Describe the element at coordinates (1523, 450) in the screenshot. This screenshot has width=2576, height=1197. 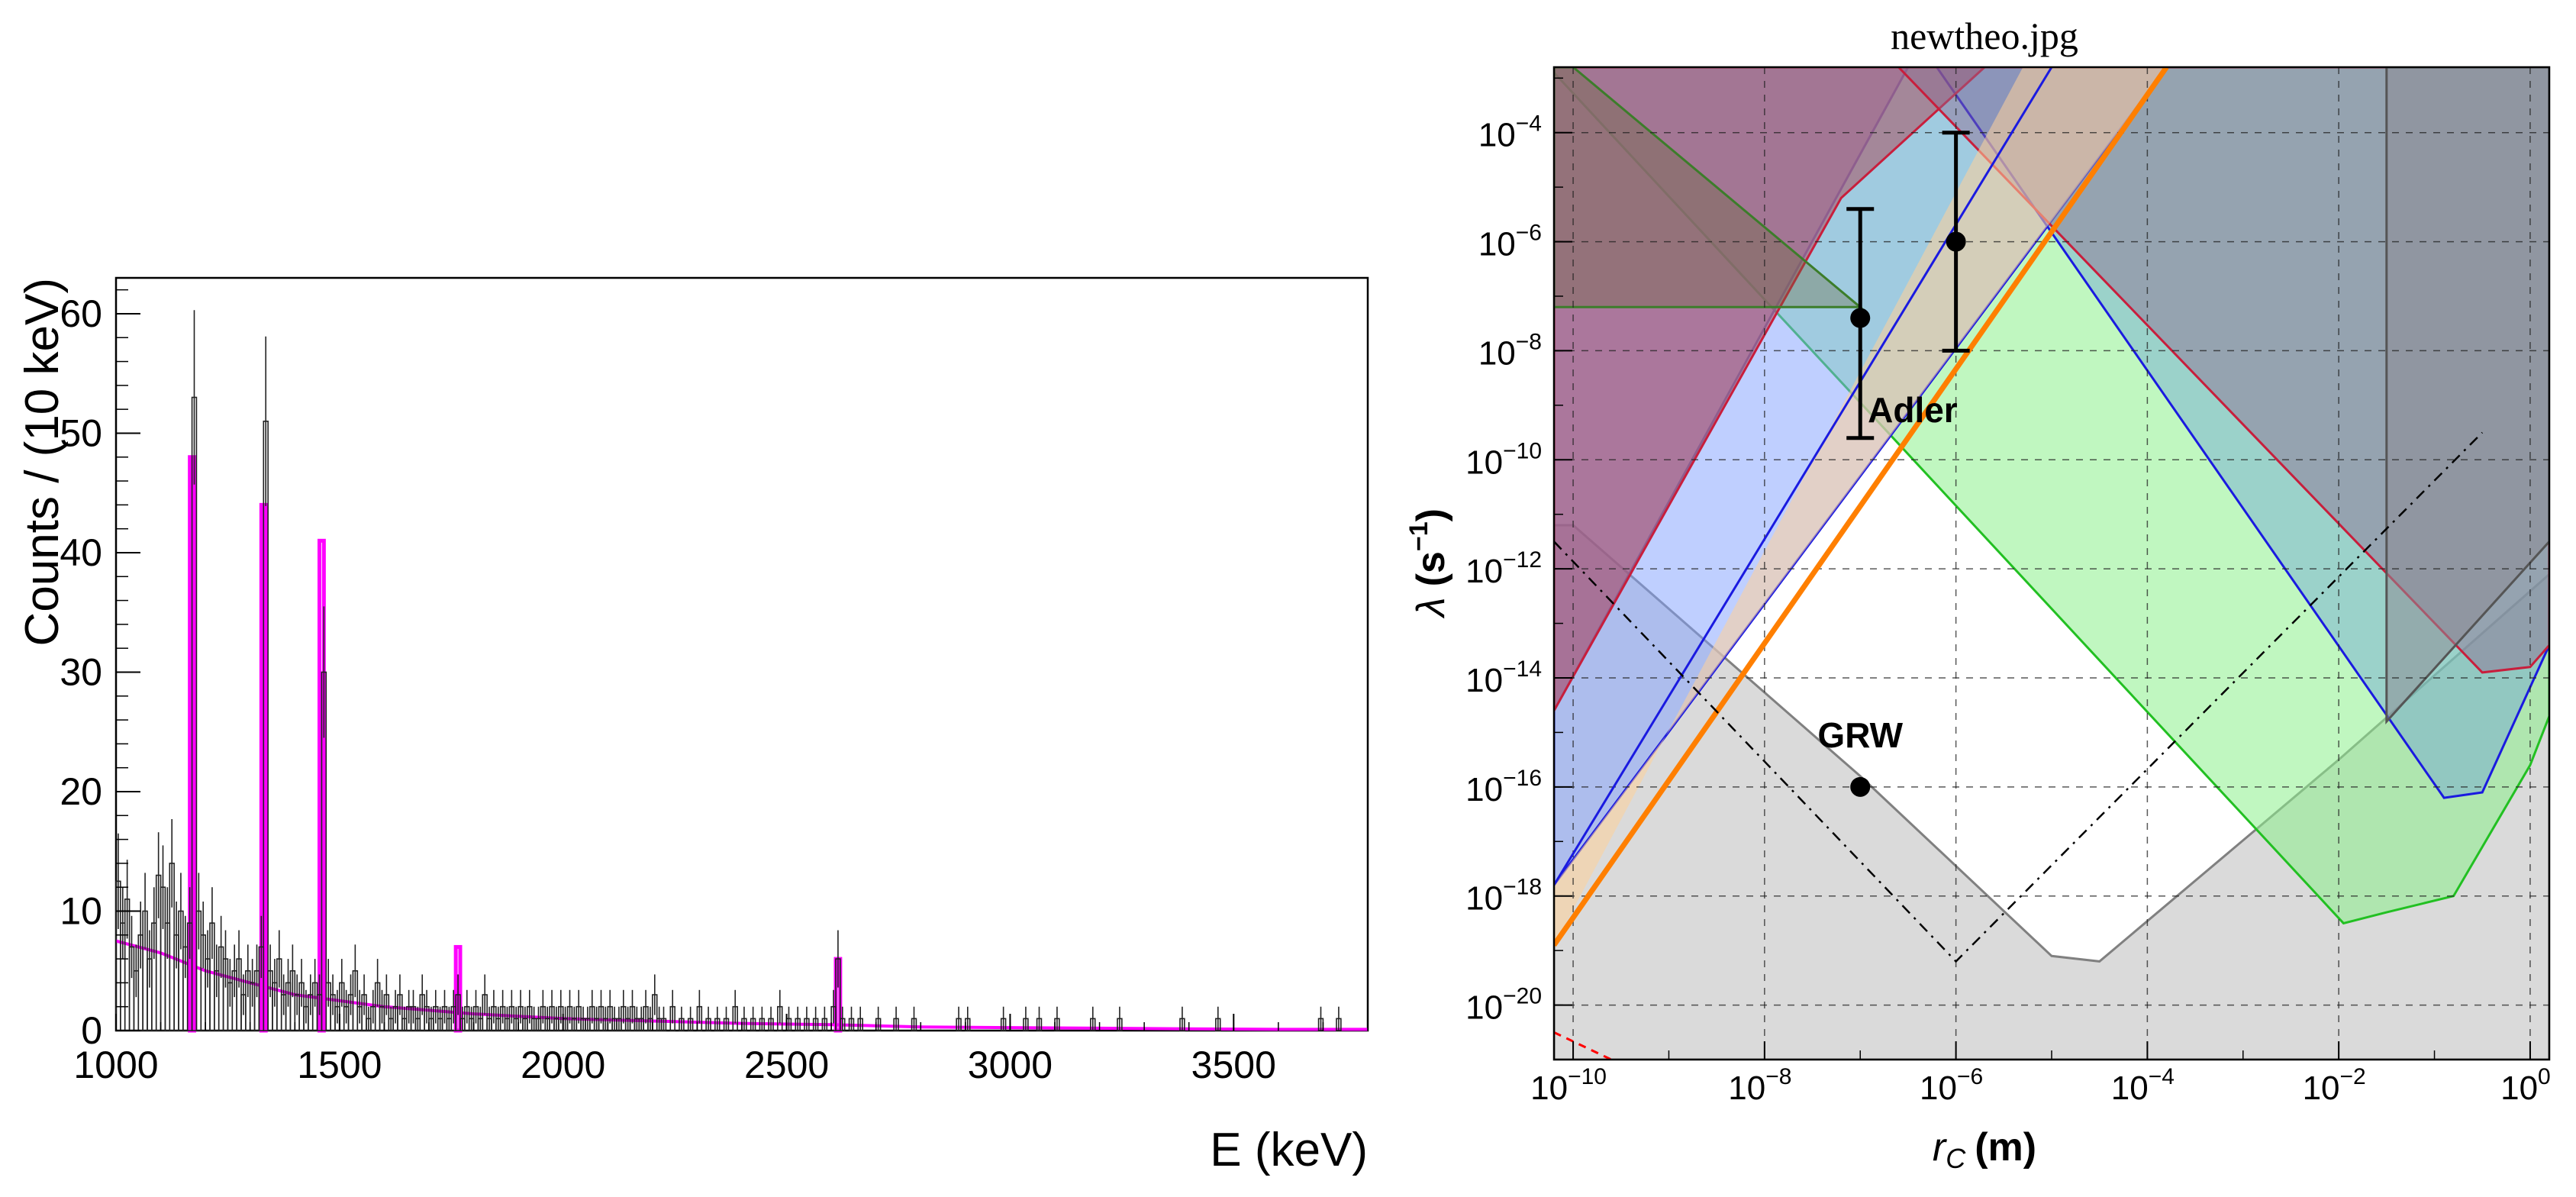
I see `tick-exponent: −10` at that location.